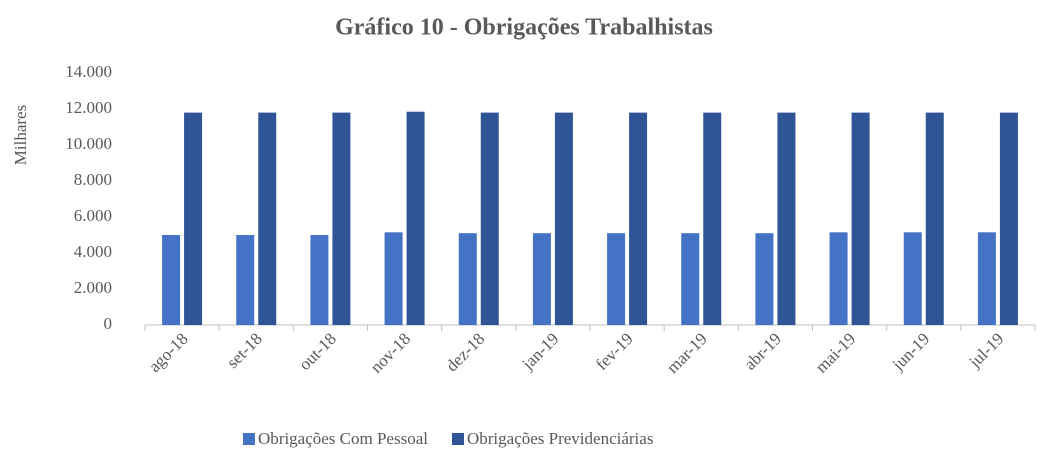  What do you see at coordinates (835, 352) in the screenshot?
I see `x-tick-label: mai-19` at bounding box center [835, 352].